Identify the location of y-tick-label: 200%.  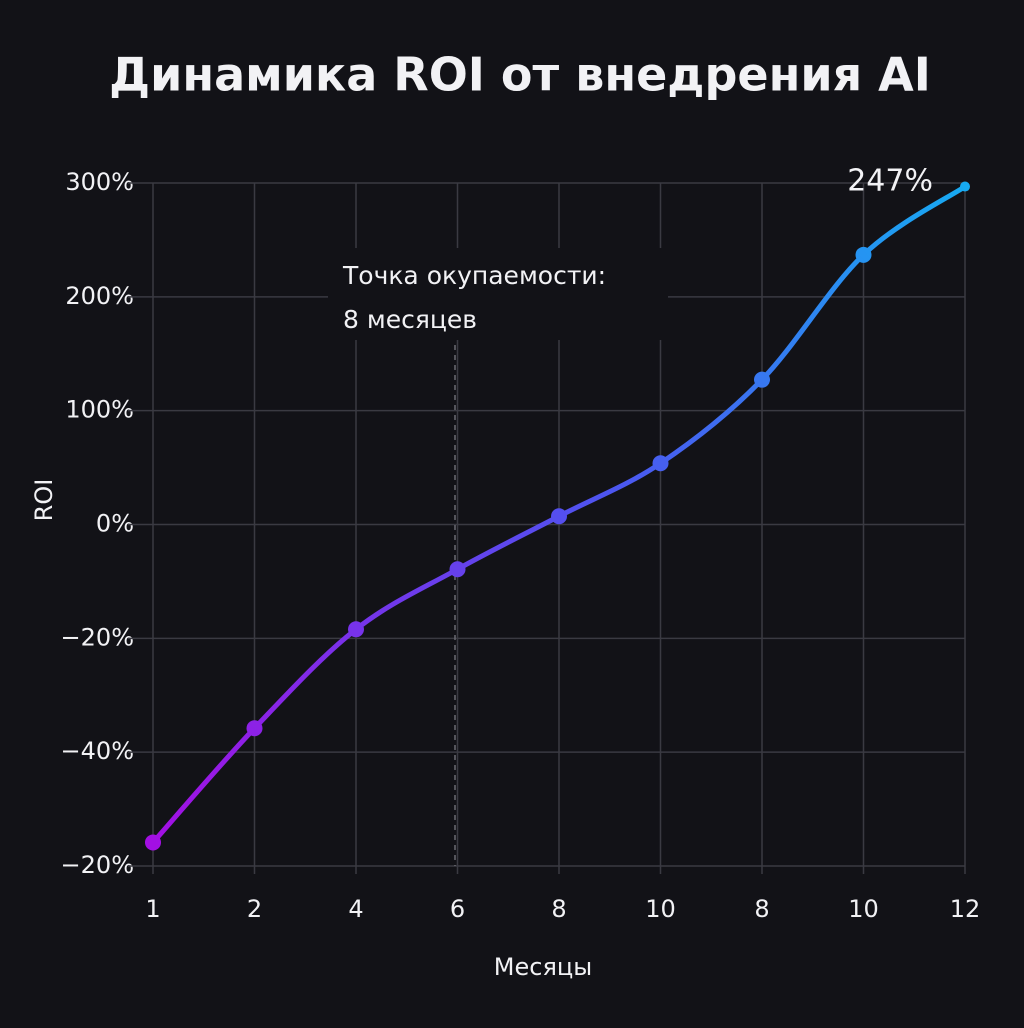
(99, 296).